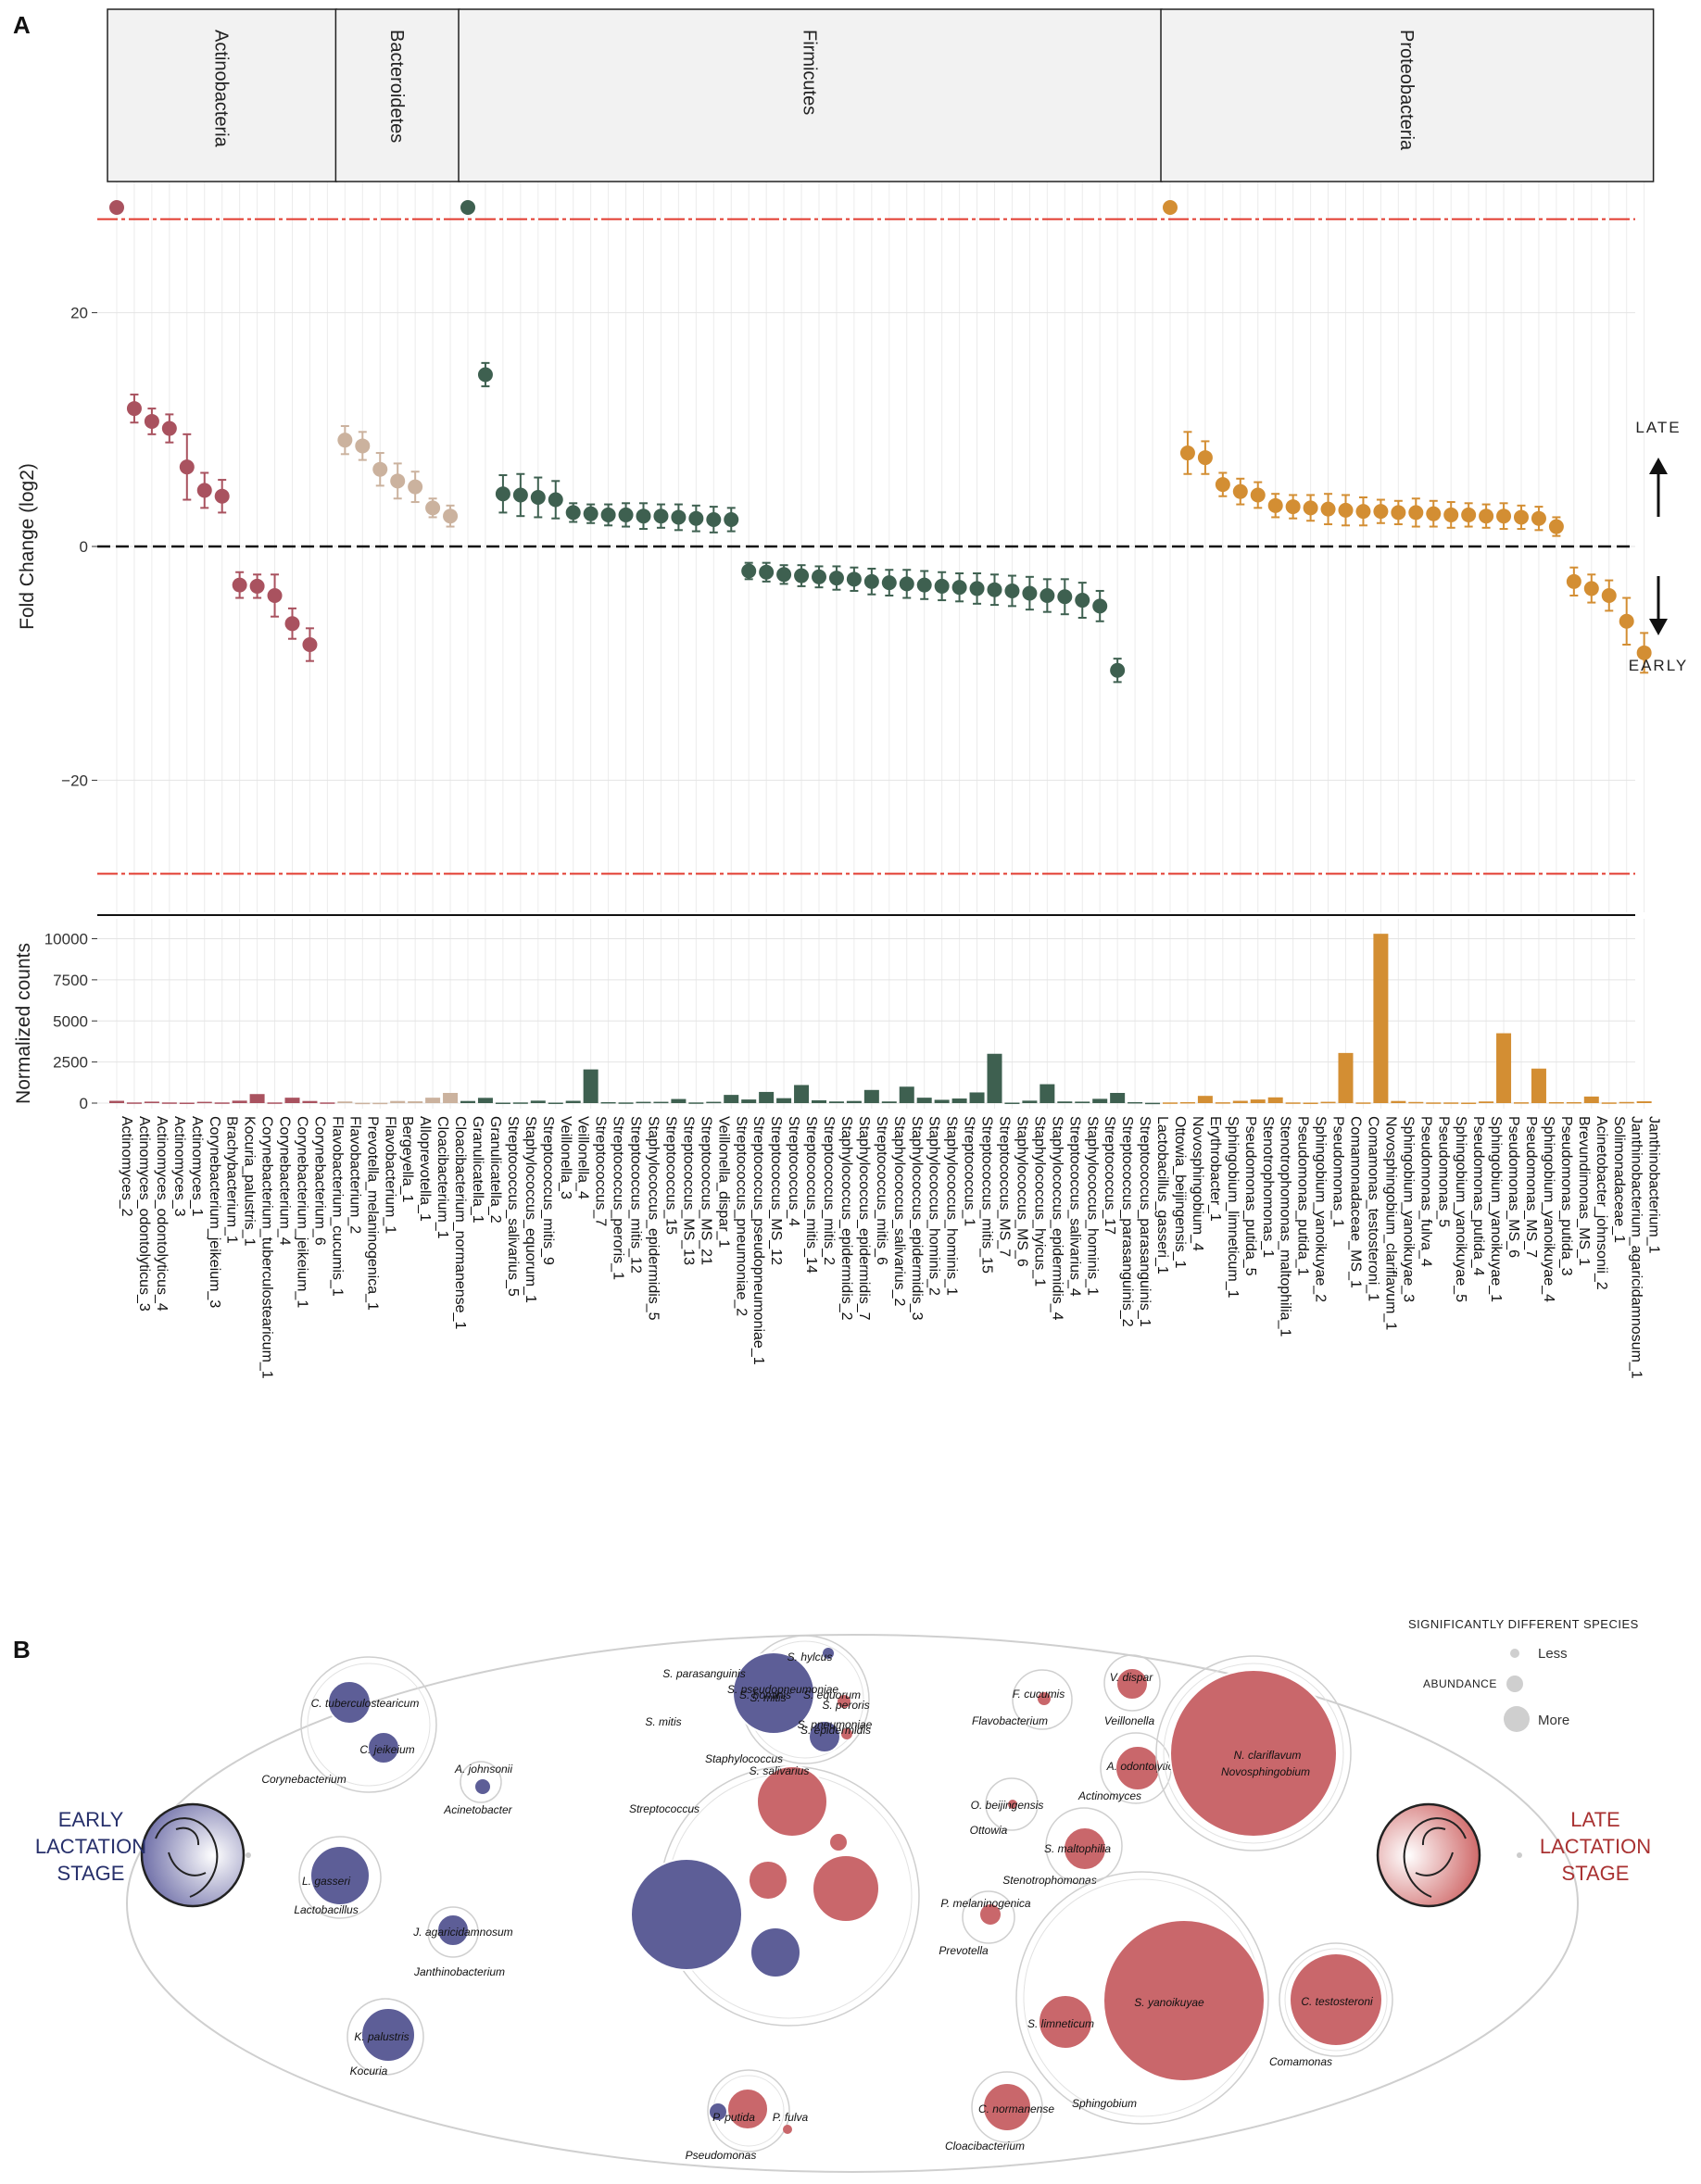 This screenshot has width=1701, height=2184. Describe the element at coordinates (1104, 2103) in the screenshot. I see `genus-label: Sphingobium` at that location.